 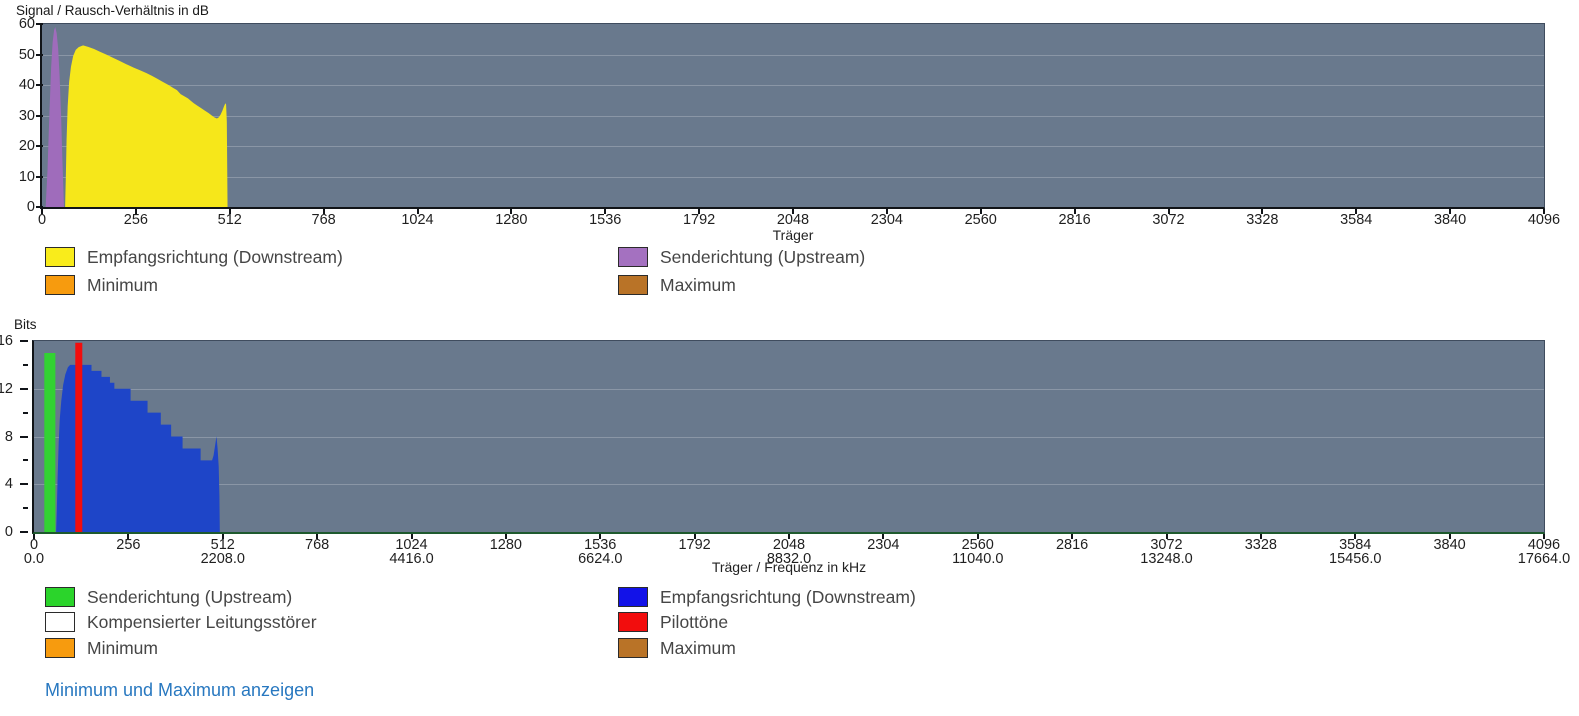 I want to click on snr-x-tick-label: 768, so click(x=323, y=220).